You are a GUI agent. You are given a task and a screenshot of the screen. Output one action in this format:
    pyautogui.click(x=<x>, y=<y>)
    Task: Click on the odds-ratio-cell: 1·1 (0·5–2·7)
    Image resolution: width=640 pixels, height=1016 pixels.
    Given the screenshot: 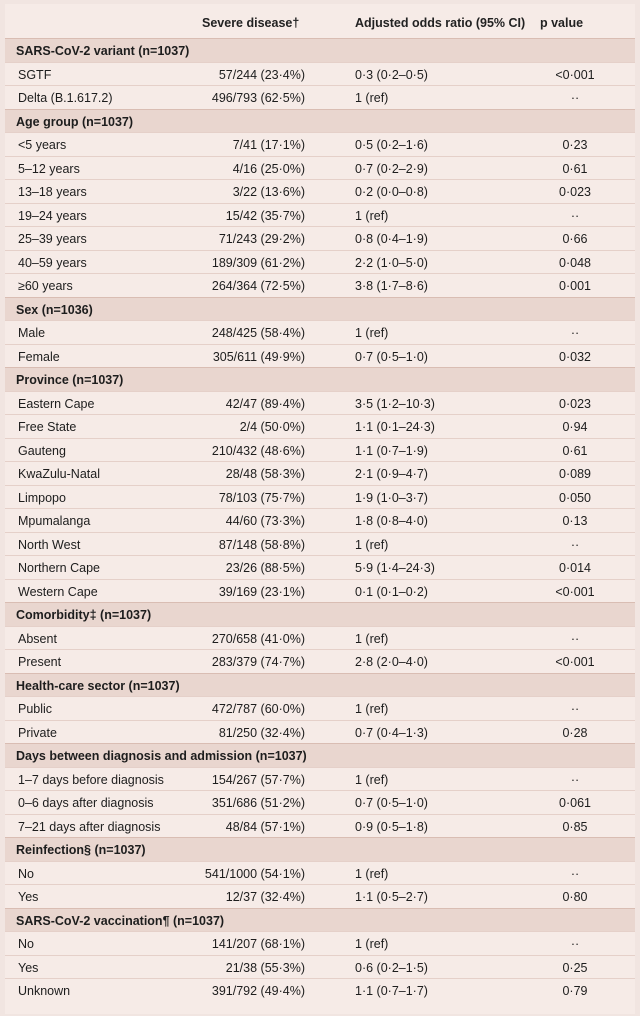 What is the action you would take?
    pyautogui.click(x=391, y=897)
    